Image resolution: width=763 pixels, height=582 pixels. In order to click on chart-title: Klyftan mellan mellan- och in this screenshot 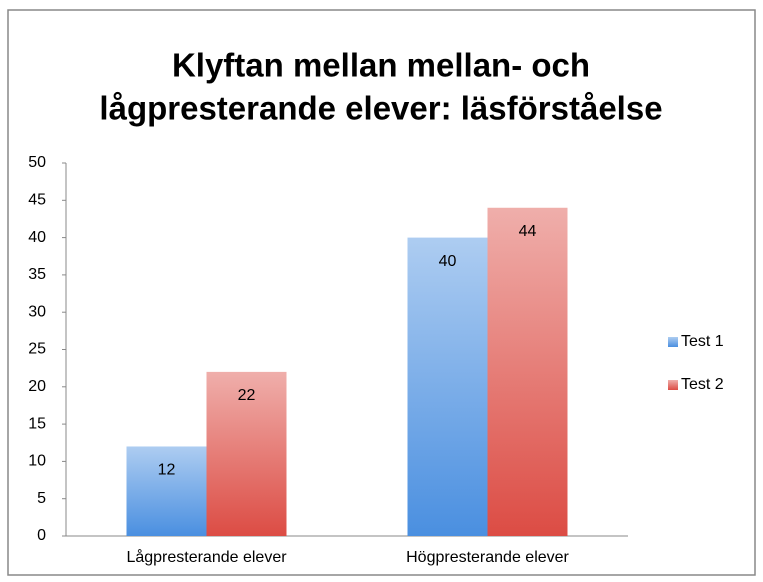, I will do `click(381, 65)`.